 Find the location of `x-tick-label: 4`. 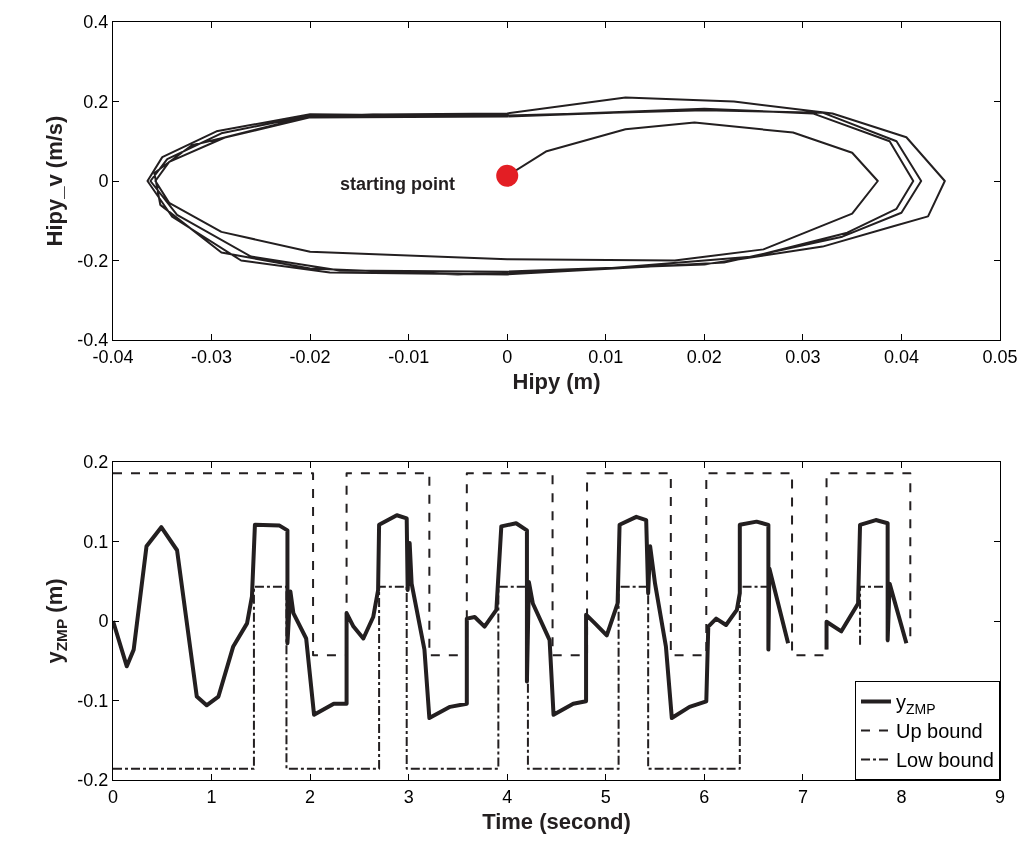

x-tick-label: 4 is located at coordinates (507, 796).